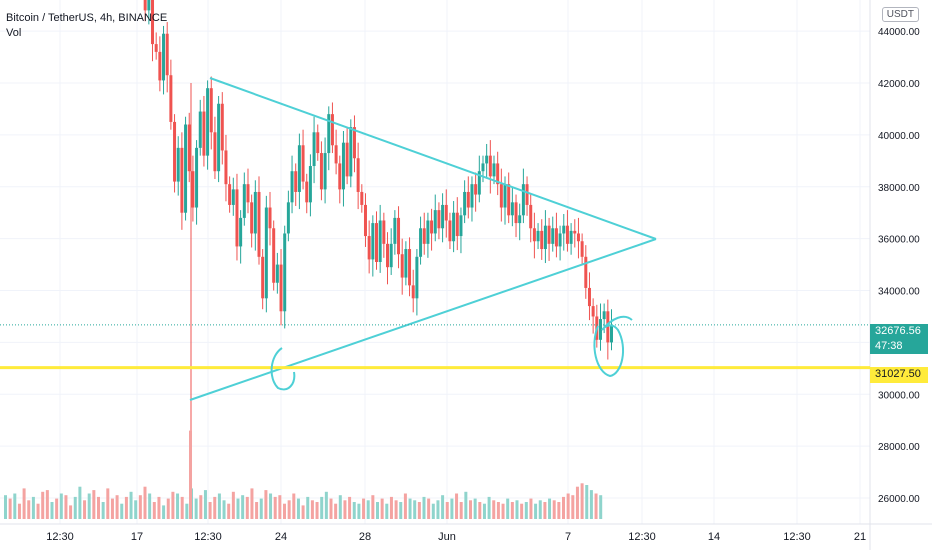  Describe the element at coordinates (423, 319) in the screenshot. I see `triangle-lower-trendline` at that location.